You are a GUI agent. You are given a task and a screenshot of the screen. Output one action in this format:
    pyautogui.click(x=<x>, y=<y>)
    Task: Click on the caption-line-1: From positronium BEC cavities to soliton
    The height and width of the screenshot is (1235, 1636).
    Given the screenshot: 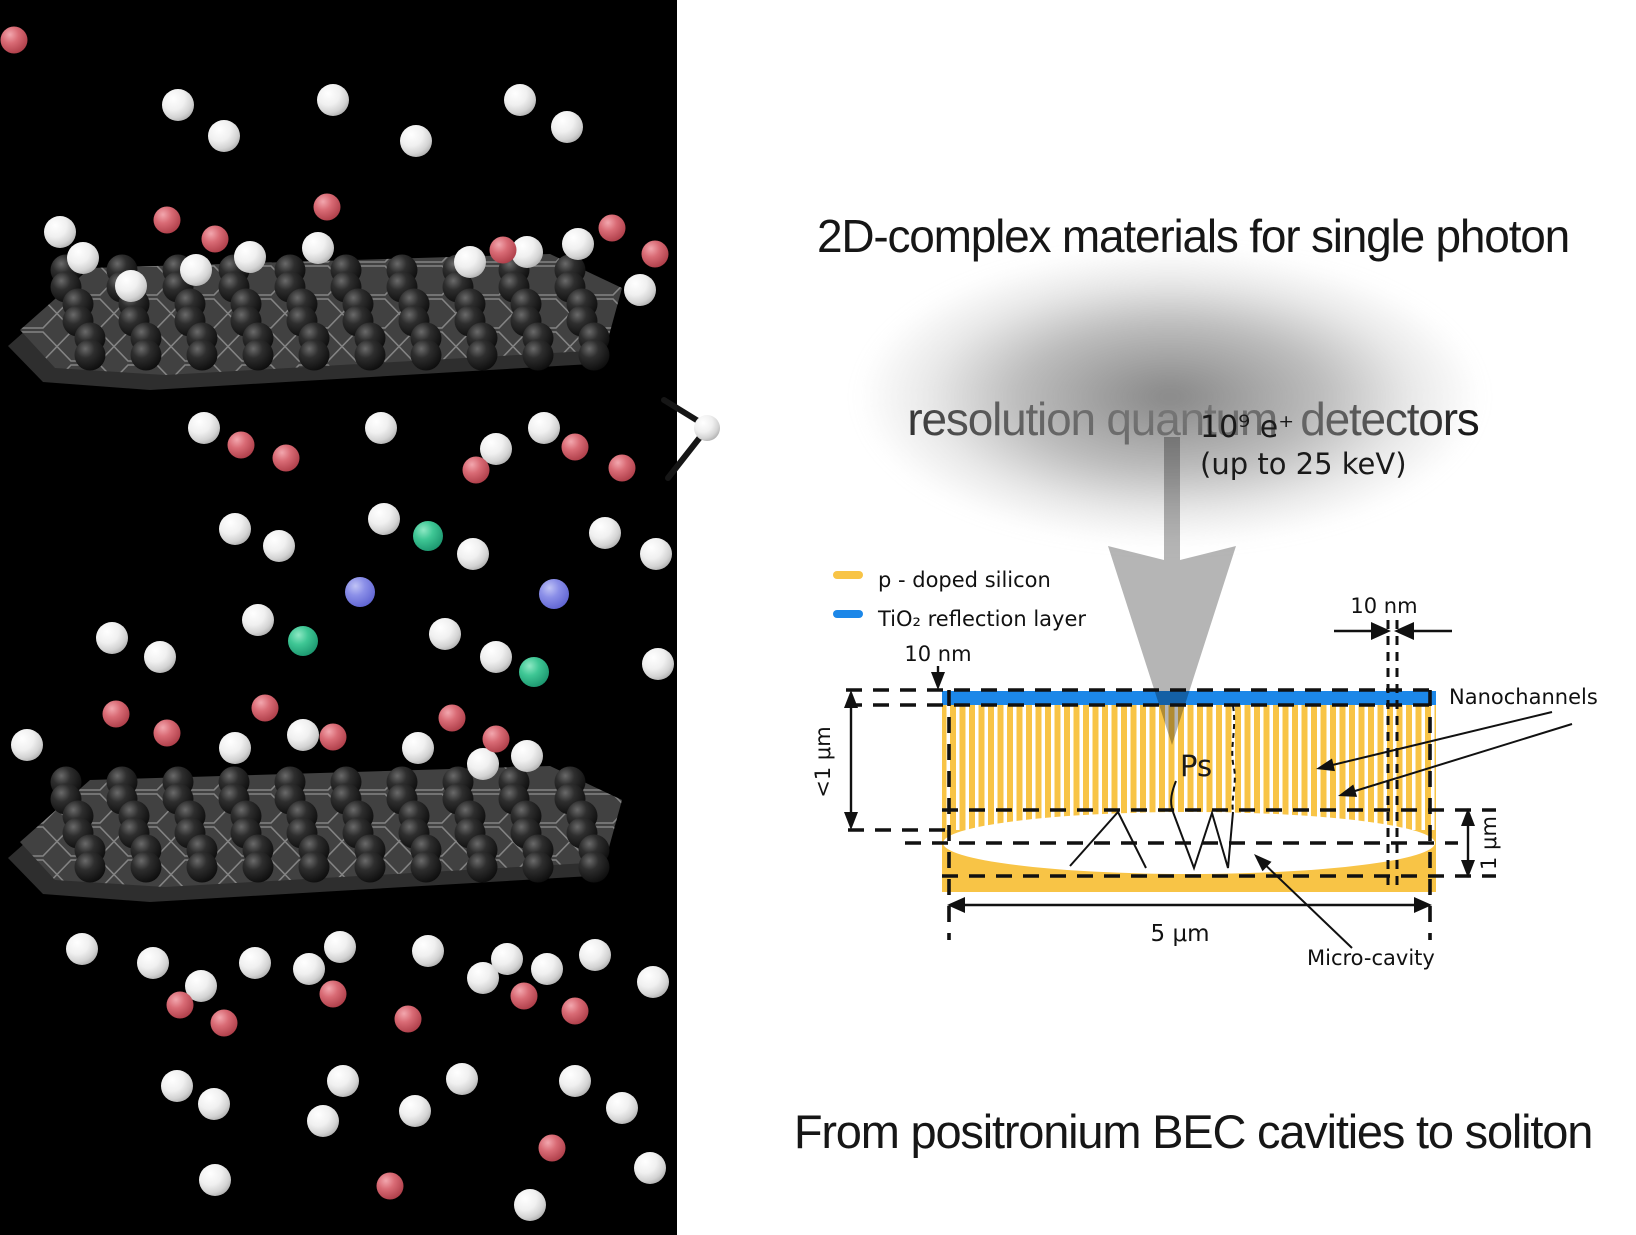 What is the action you would take?
    pyautogui.click(x=1193, y=1131)
    